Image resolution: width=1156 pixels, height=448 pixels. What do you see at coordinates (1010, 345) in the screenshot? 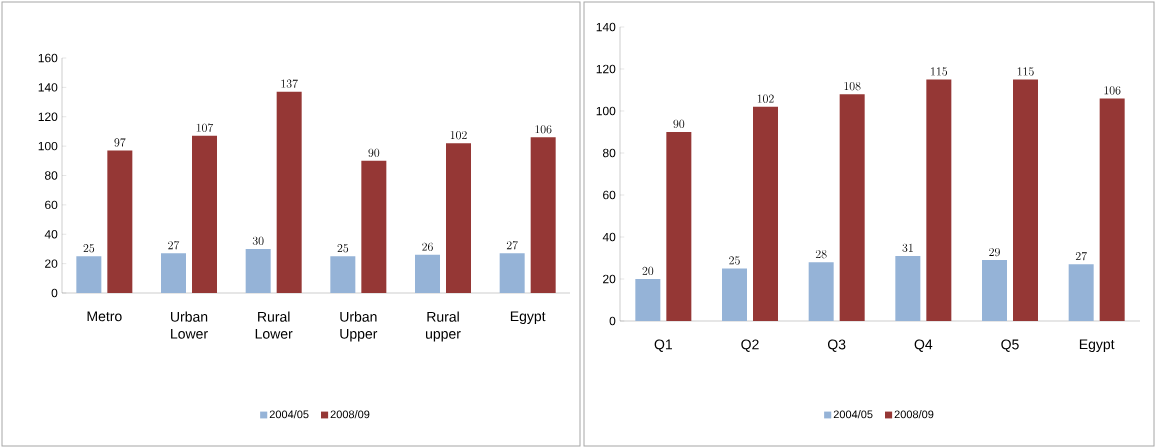
I see `x-tick-label: Q5` at bounding box center [1010, 345].